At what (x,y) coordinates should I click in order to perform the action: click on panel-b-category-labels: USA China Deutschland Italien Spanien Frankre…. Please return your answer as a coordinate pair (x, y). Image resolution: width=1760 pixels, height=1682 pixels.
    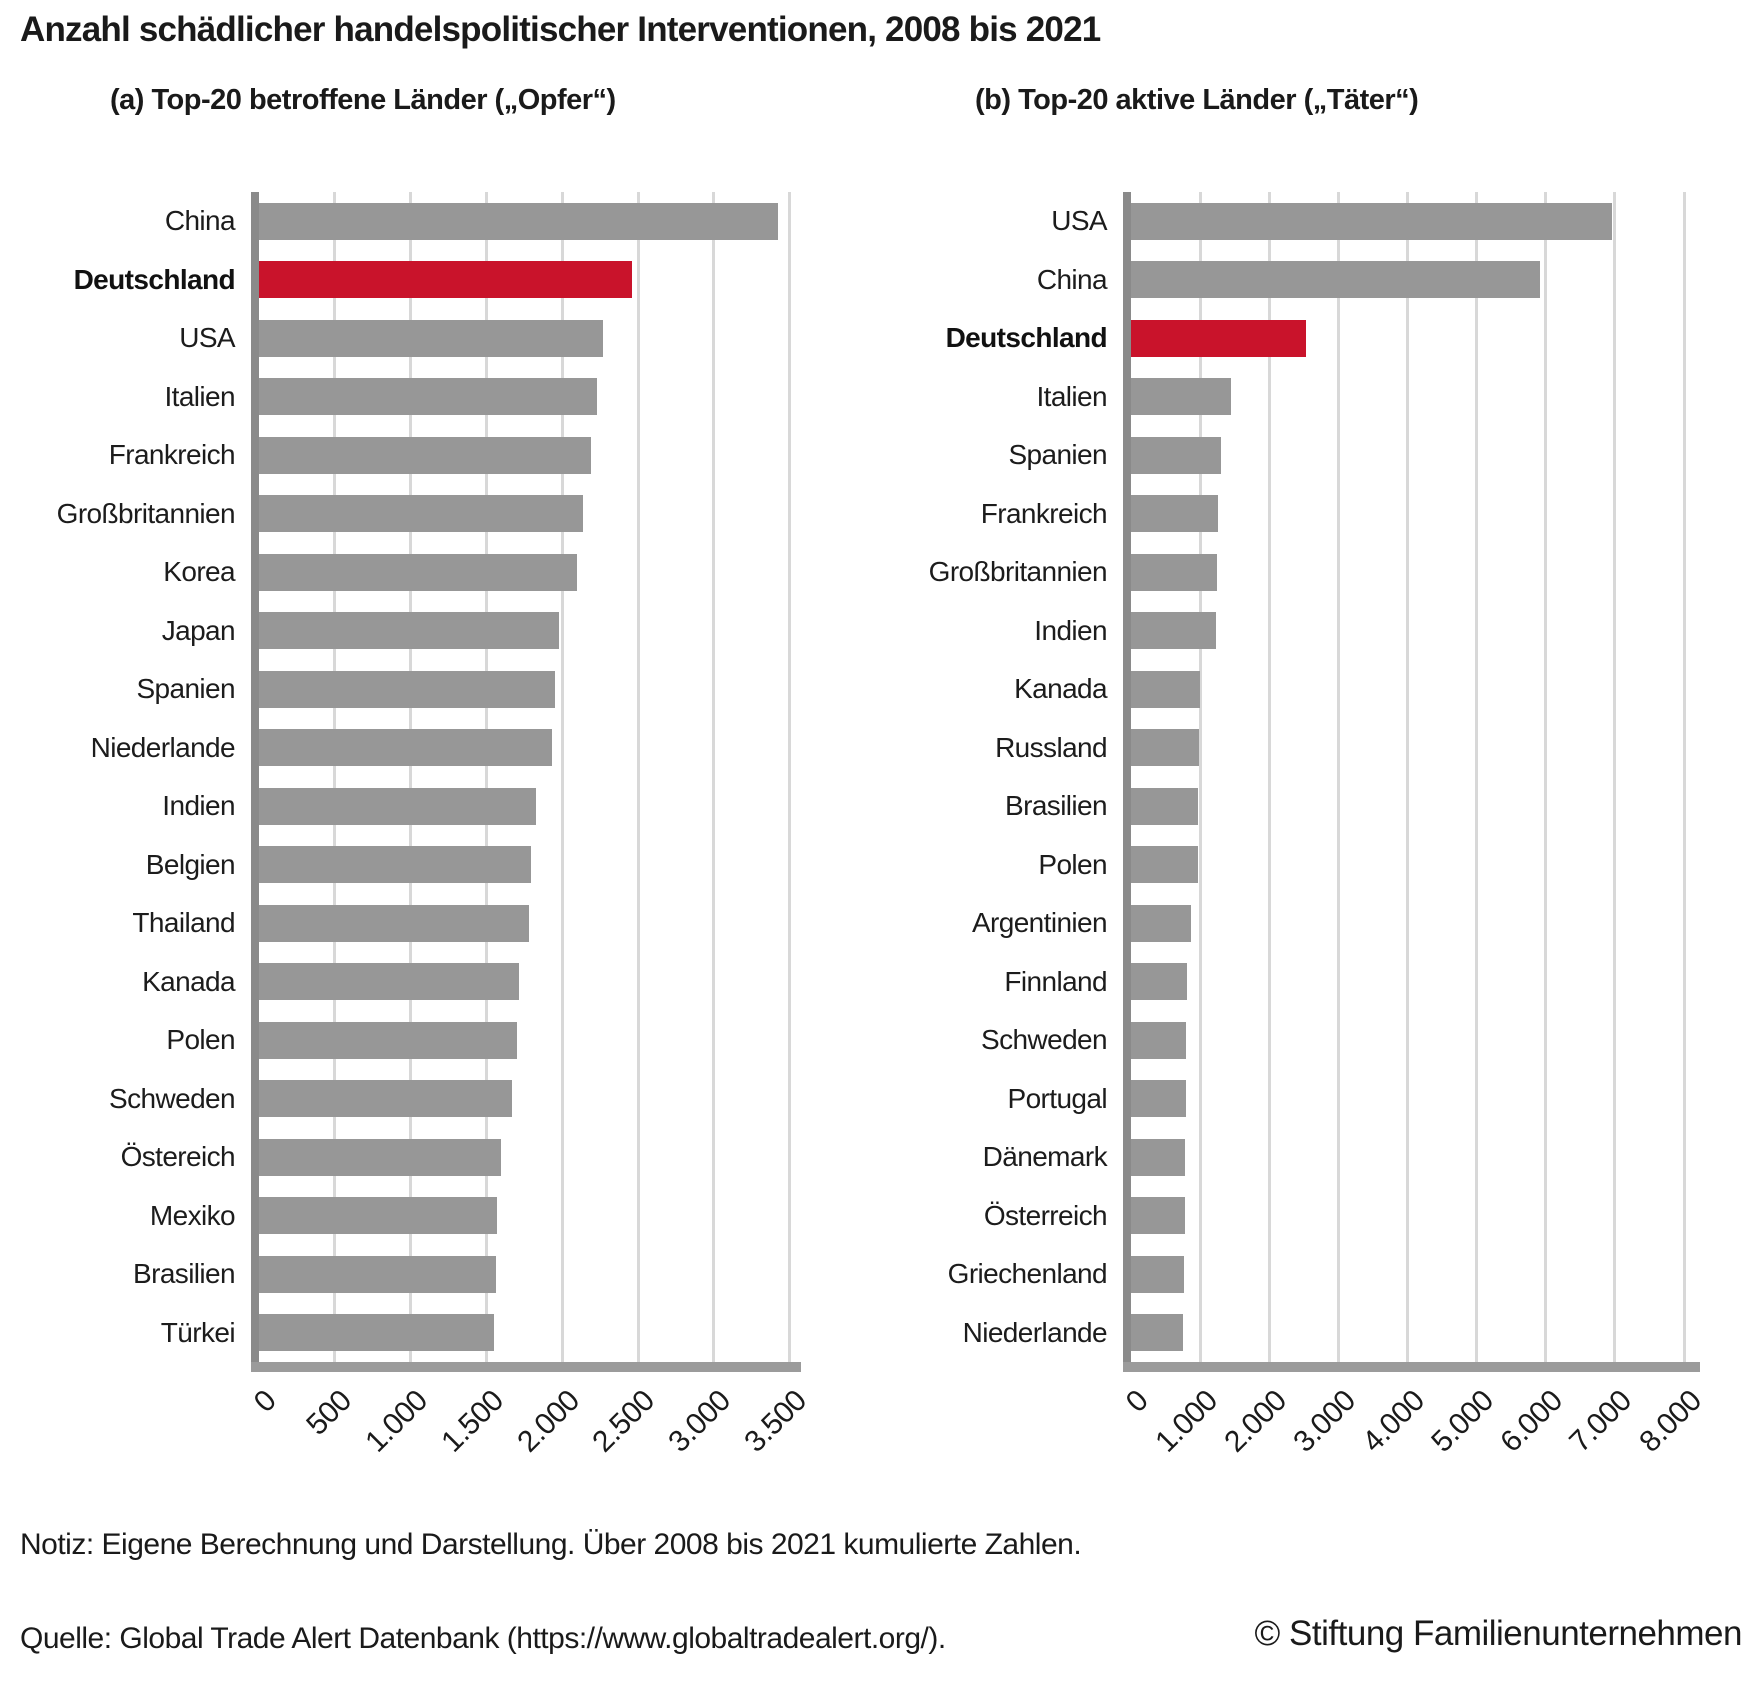
    Looking at the image, I should click on (971, 777).